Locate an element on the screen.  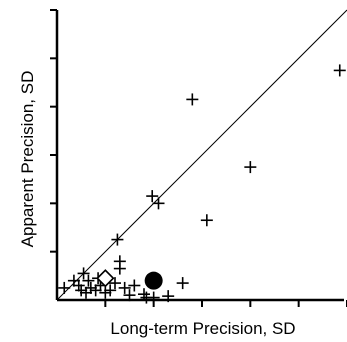
x-axis-title: Long-term Precision, SD is located at coordinates (202, 328).